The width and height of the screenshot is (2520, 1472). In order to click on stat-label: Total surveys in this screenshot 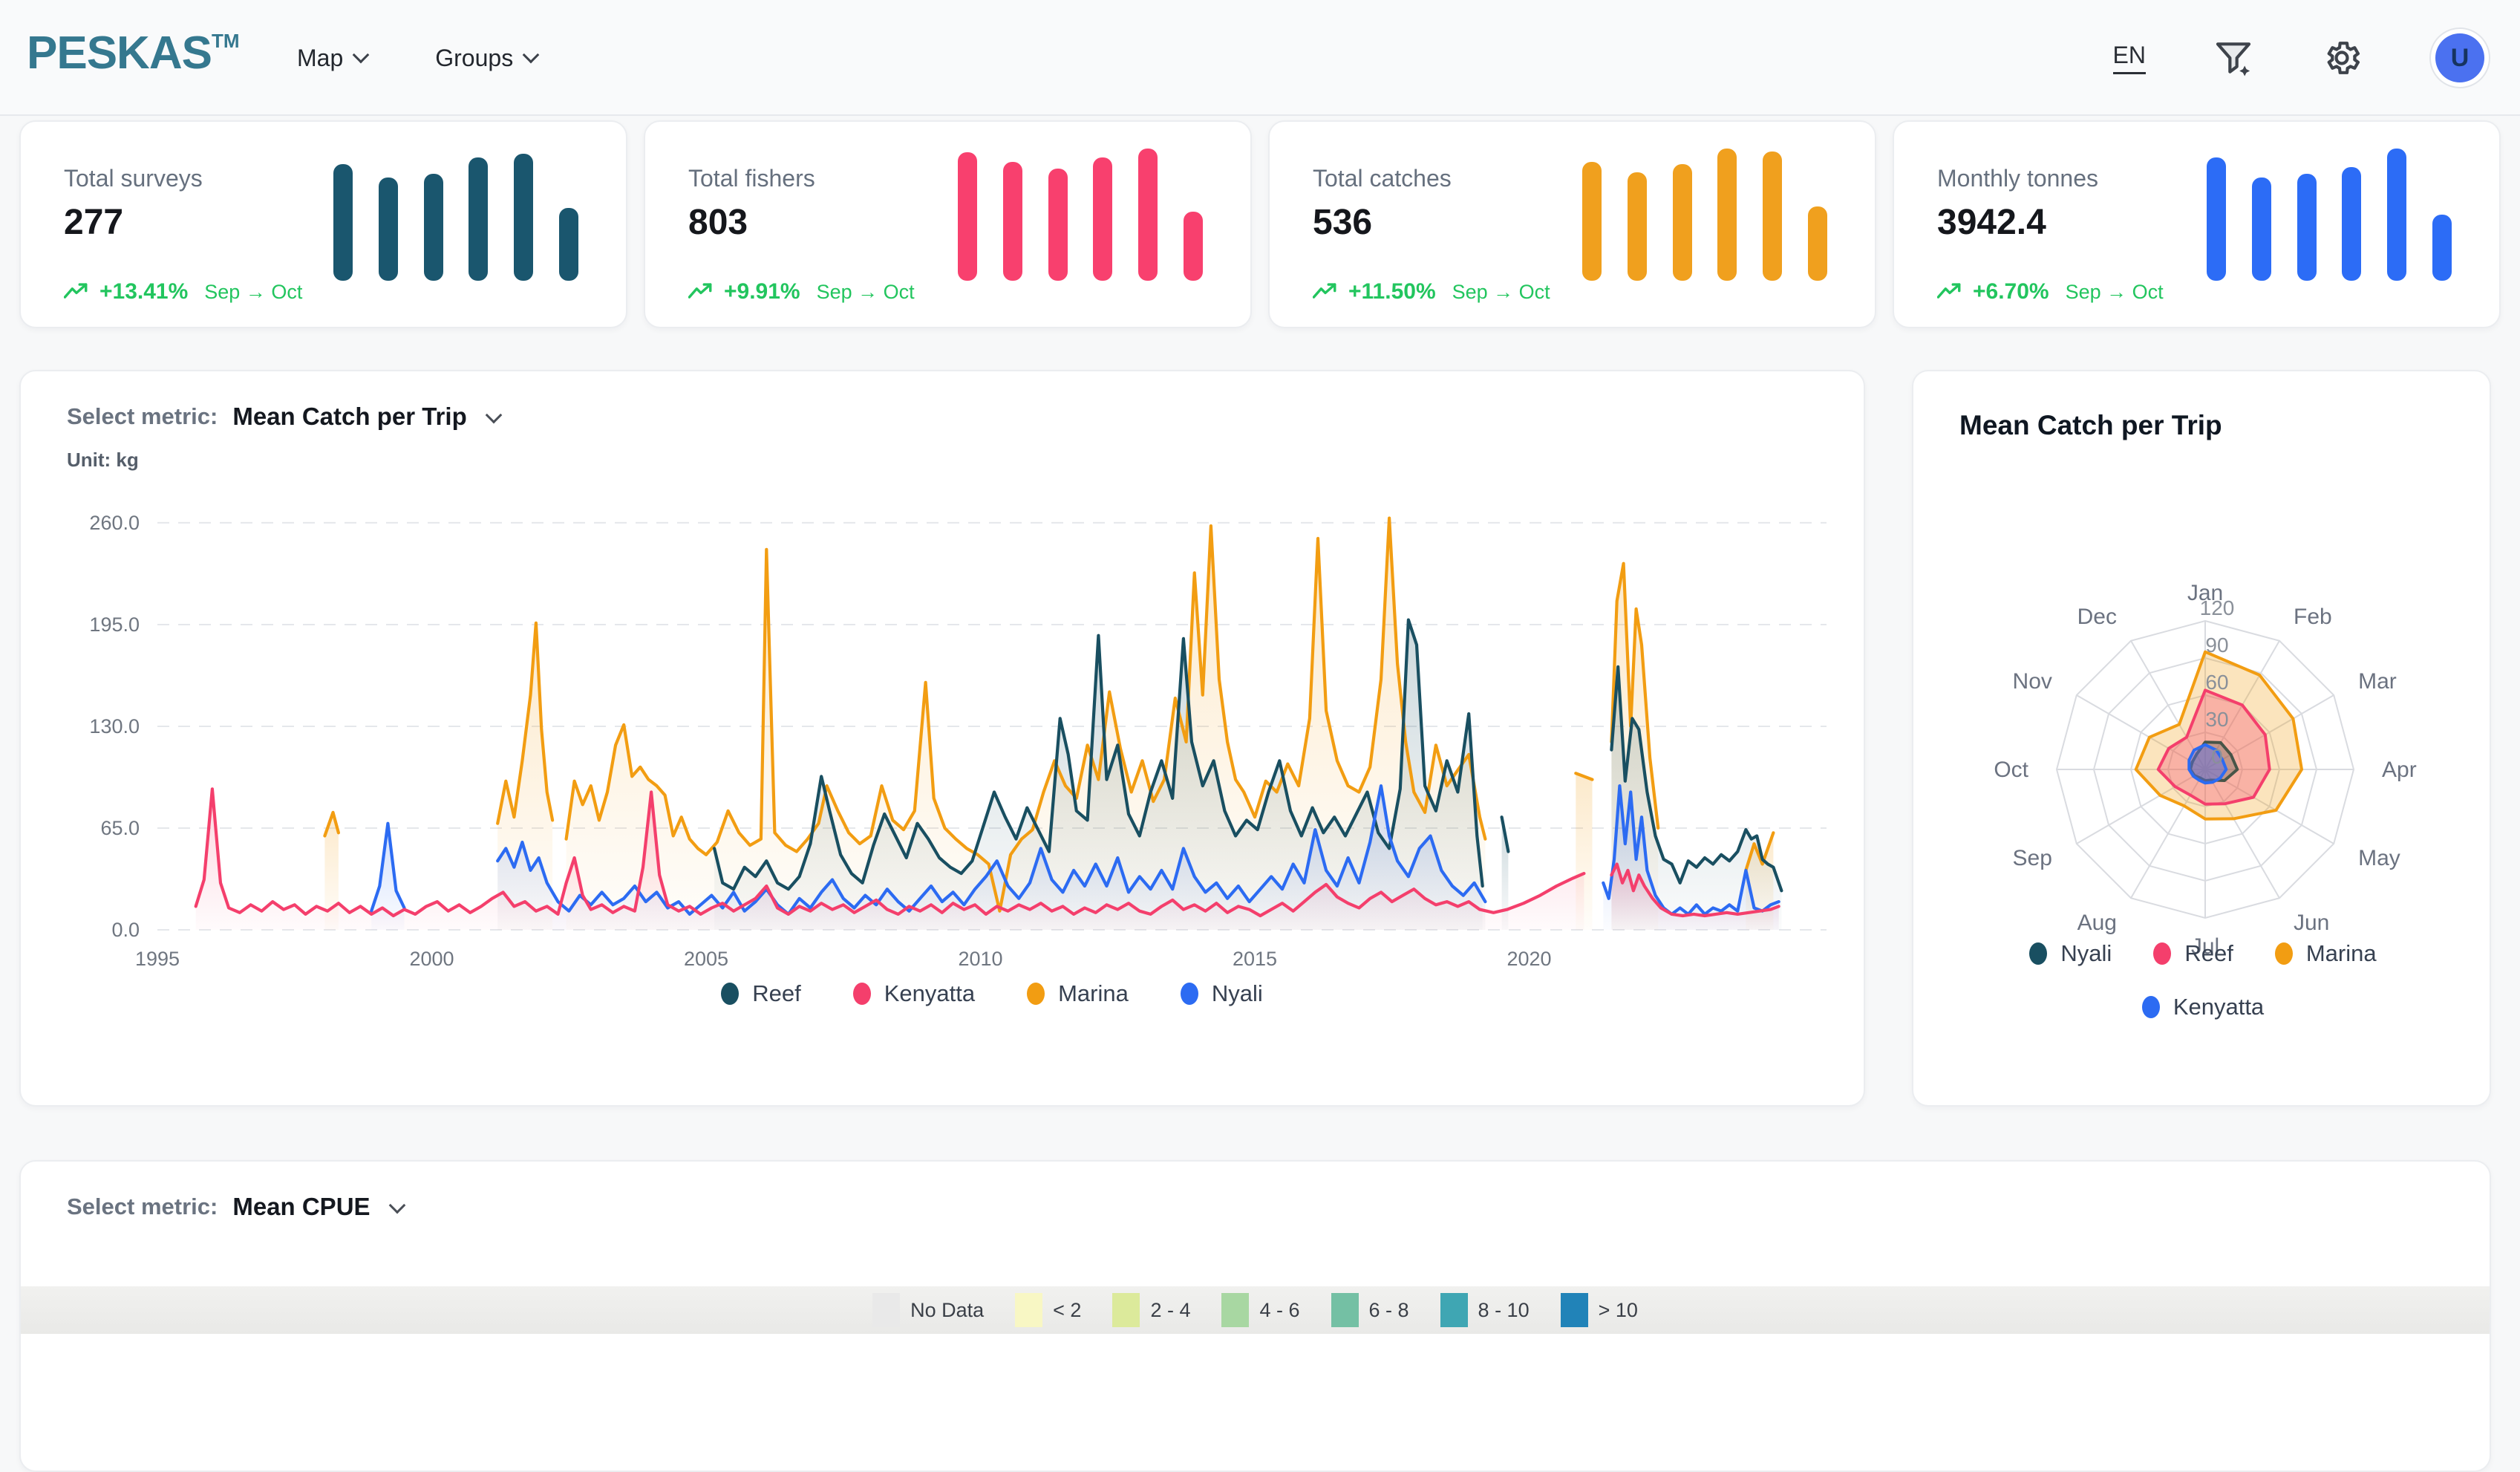, I will do `click(134, 178)`.